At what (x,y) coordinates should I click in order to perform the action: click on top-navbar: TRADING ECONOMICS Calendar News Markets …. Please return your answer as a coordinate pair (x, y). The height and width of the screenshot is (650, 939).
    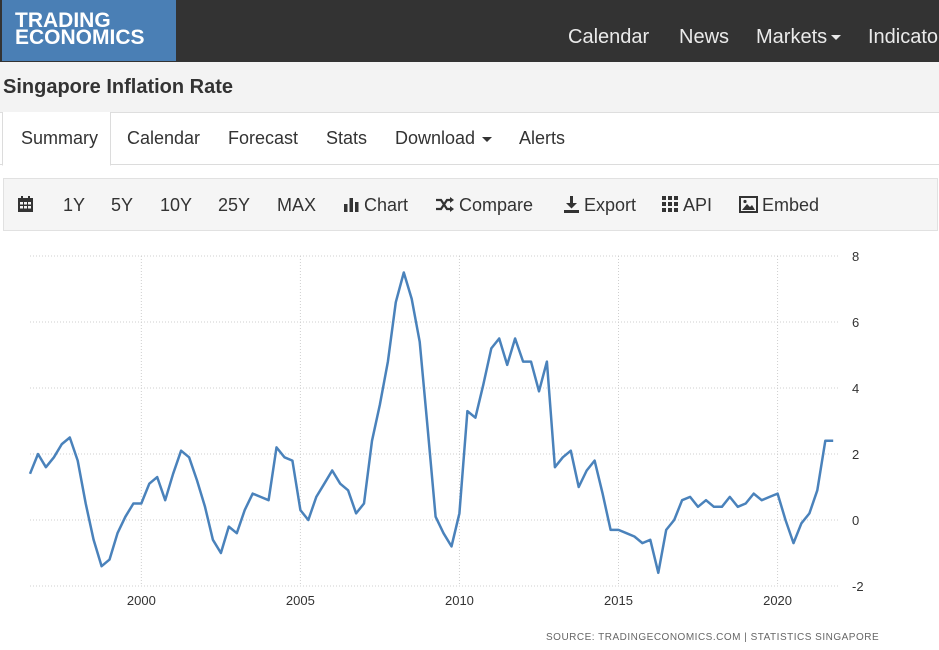
    Looking at the image, I should click on (469, 31).